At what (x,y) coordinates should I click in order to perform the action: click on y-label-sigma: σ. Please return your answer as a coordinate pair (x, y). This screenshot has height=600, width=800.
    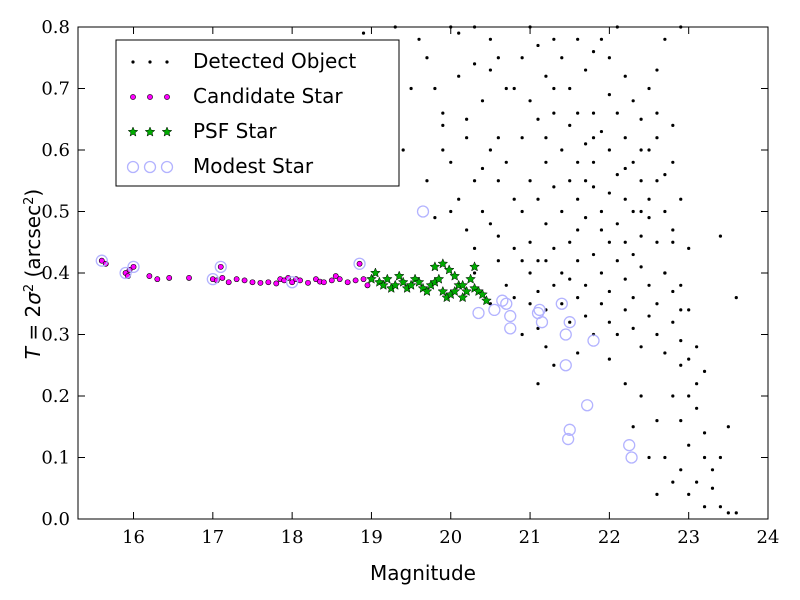
    Looking at the image, I should click on (33, 298).